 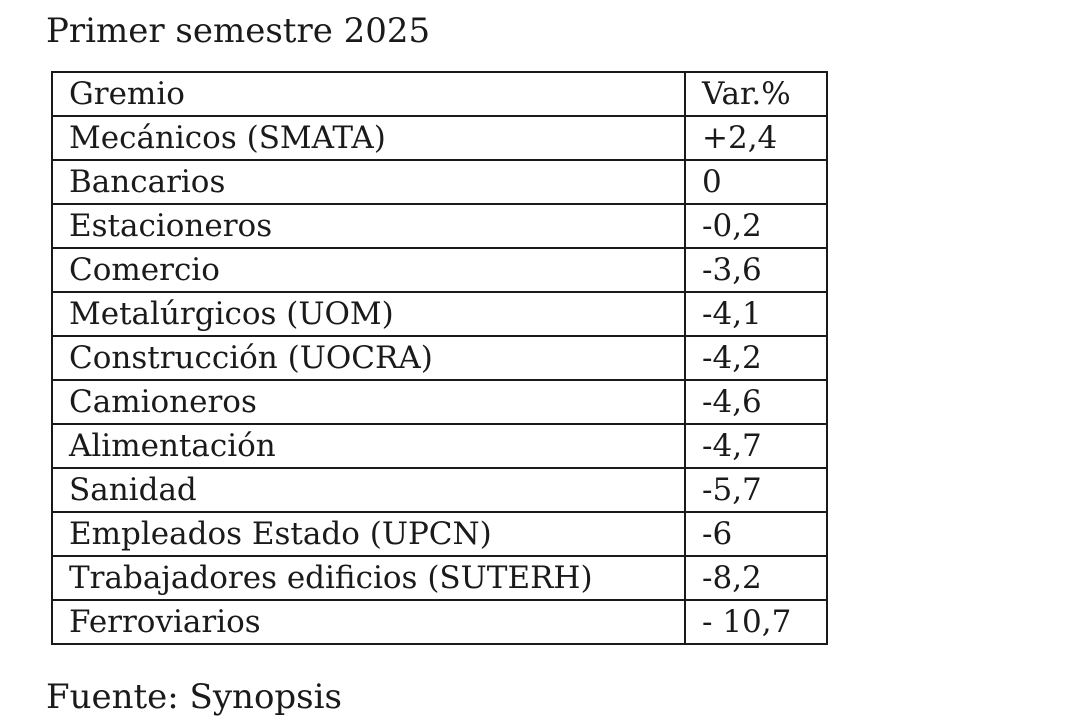 I want to click on table-row: Sanidad -5,7, so click(x=439, y=490).